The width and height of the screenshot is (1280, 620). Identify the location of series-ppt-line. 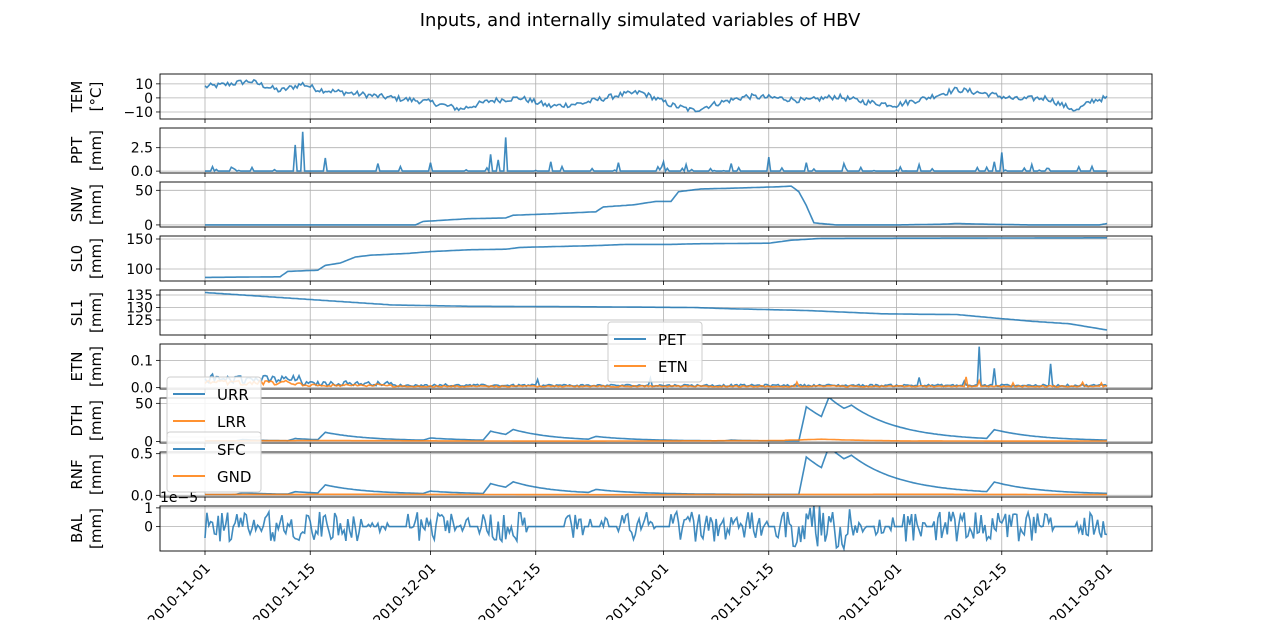
(656, 152).